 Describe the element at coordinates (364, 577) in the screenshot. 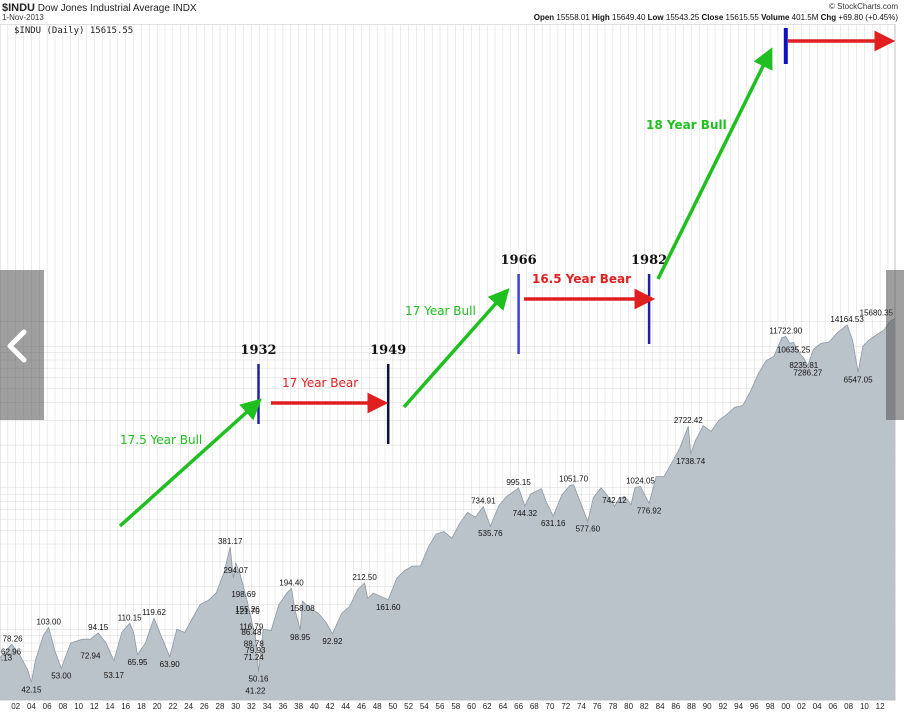

I see `data-label: 212.50` at that location.